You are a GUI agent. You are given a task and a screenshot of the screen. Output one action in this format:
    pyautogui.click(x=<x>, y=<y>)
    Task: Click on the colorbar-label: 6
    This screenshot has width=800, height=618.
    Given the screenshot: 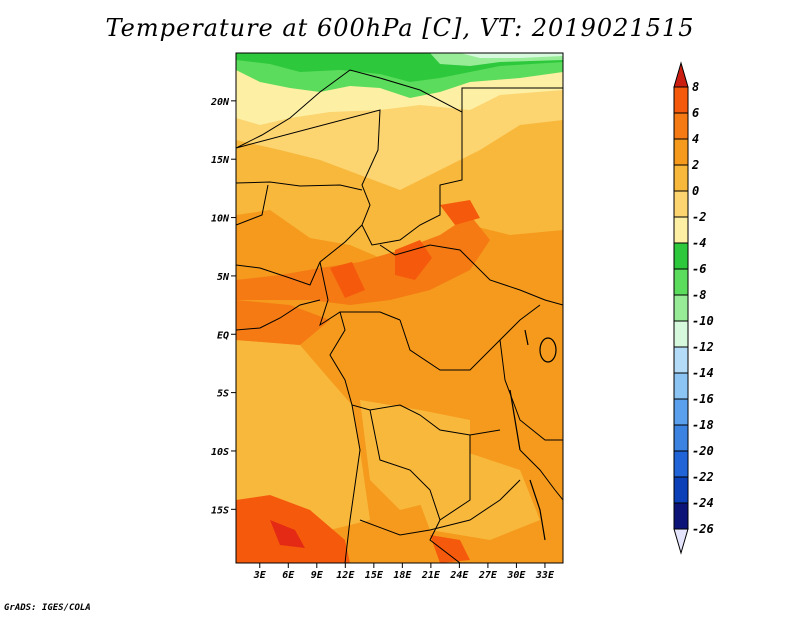 What is the action you would take?
    pyautogui.click(x=695, y=113)
    